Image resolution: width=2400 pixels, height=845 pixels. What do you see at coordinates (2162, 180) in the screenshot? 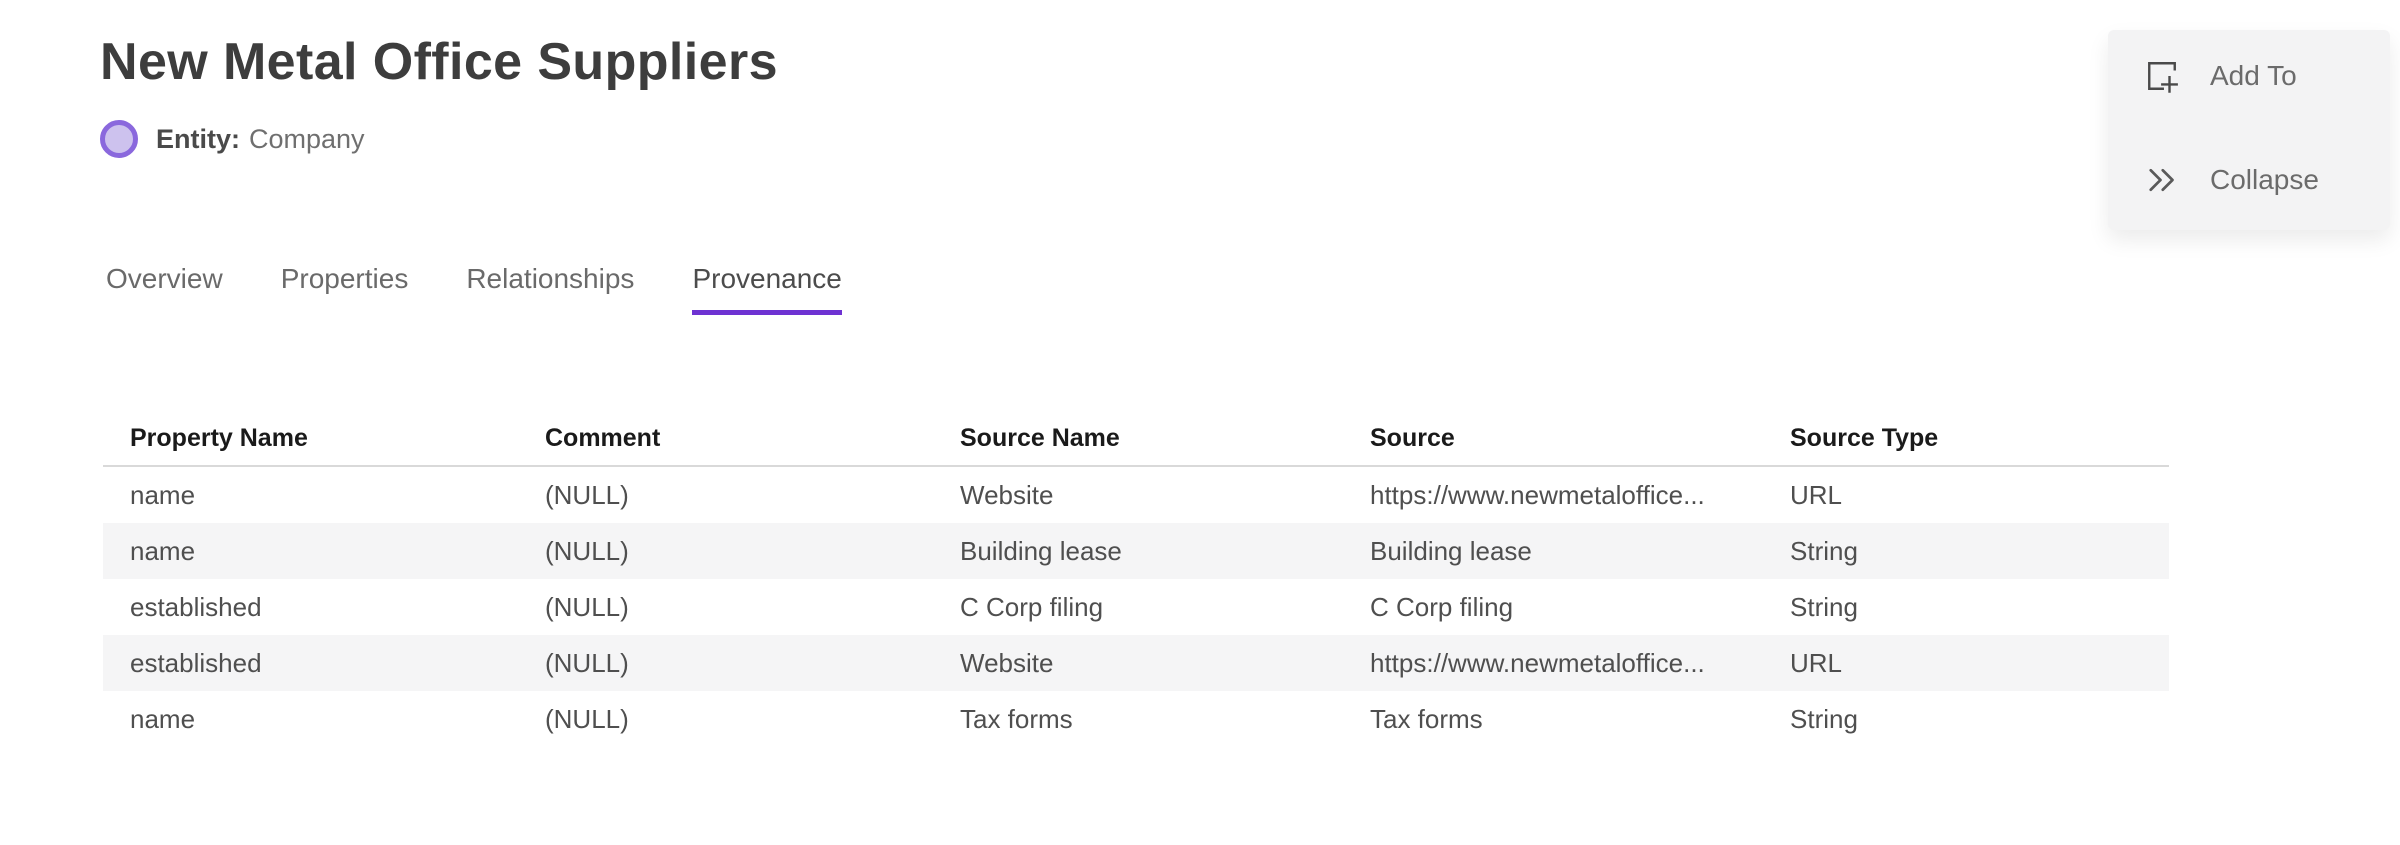
I see `double-chevron-right-icon` at bounding box center [2162, 180].